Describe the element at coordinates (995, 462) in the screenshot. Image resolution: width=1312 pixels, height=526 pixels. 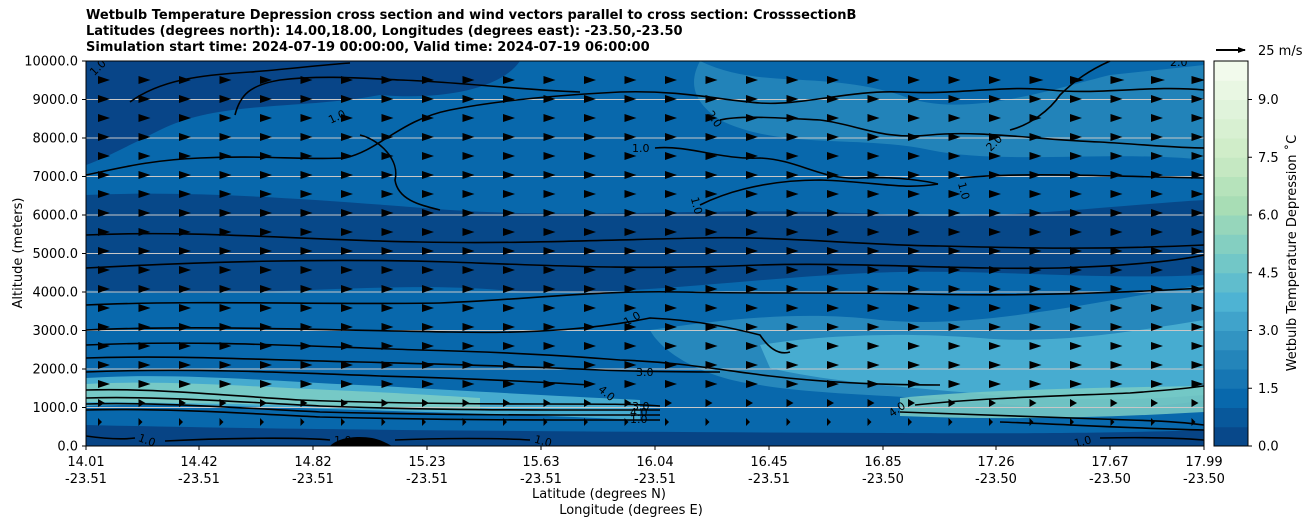
I see `x-tick-label-lat: 17.26` at that location.